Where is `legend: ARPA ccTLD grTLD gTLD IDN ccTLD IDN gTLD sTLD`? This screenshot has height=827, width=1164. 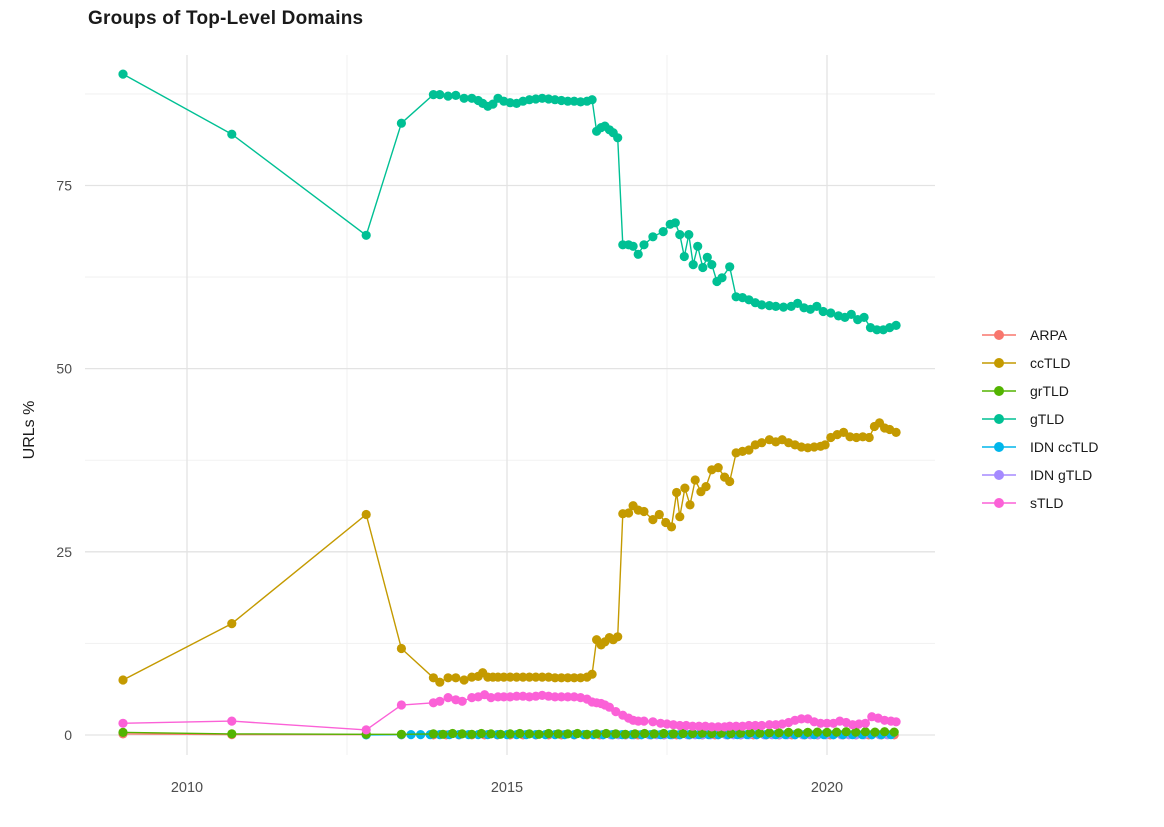
legend: ARPA ccTLD grTLD gTLD IDN ccTLD IDN gTLD sTLD is located at coordinates (1040, 419).